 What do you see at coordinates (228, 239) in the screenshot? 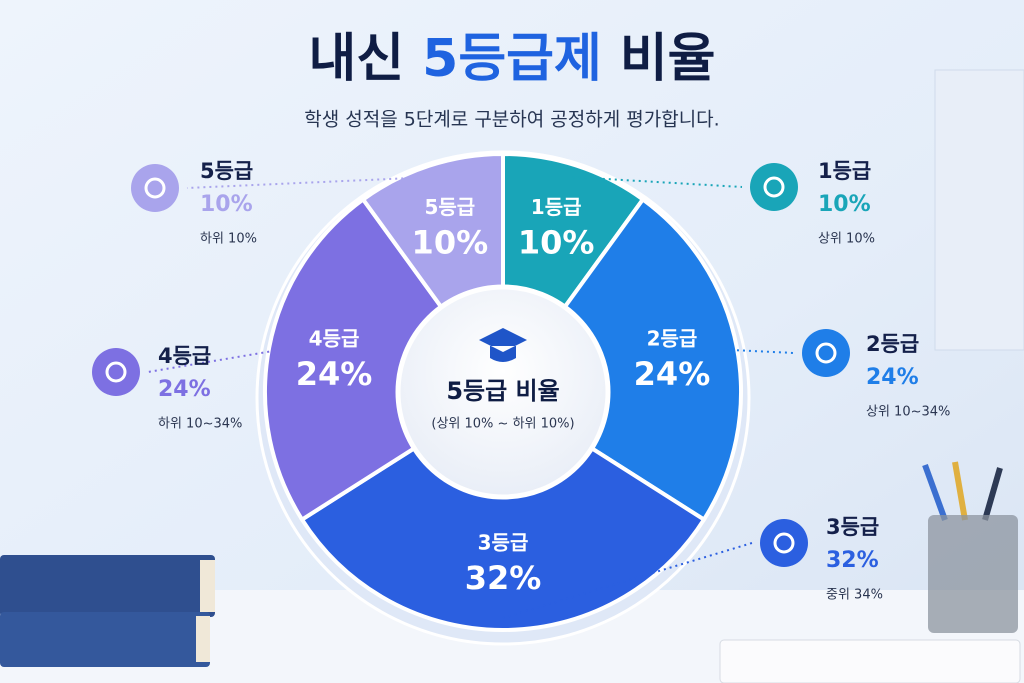
I see `callout-description: 하위 10%` at bounding box center [228, 239].